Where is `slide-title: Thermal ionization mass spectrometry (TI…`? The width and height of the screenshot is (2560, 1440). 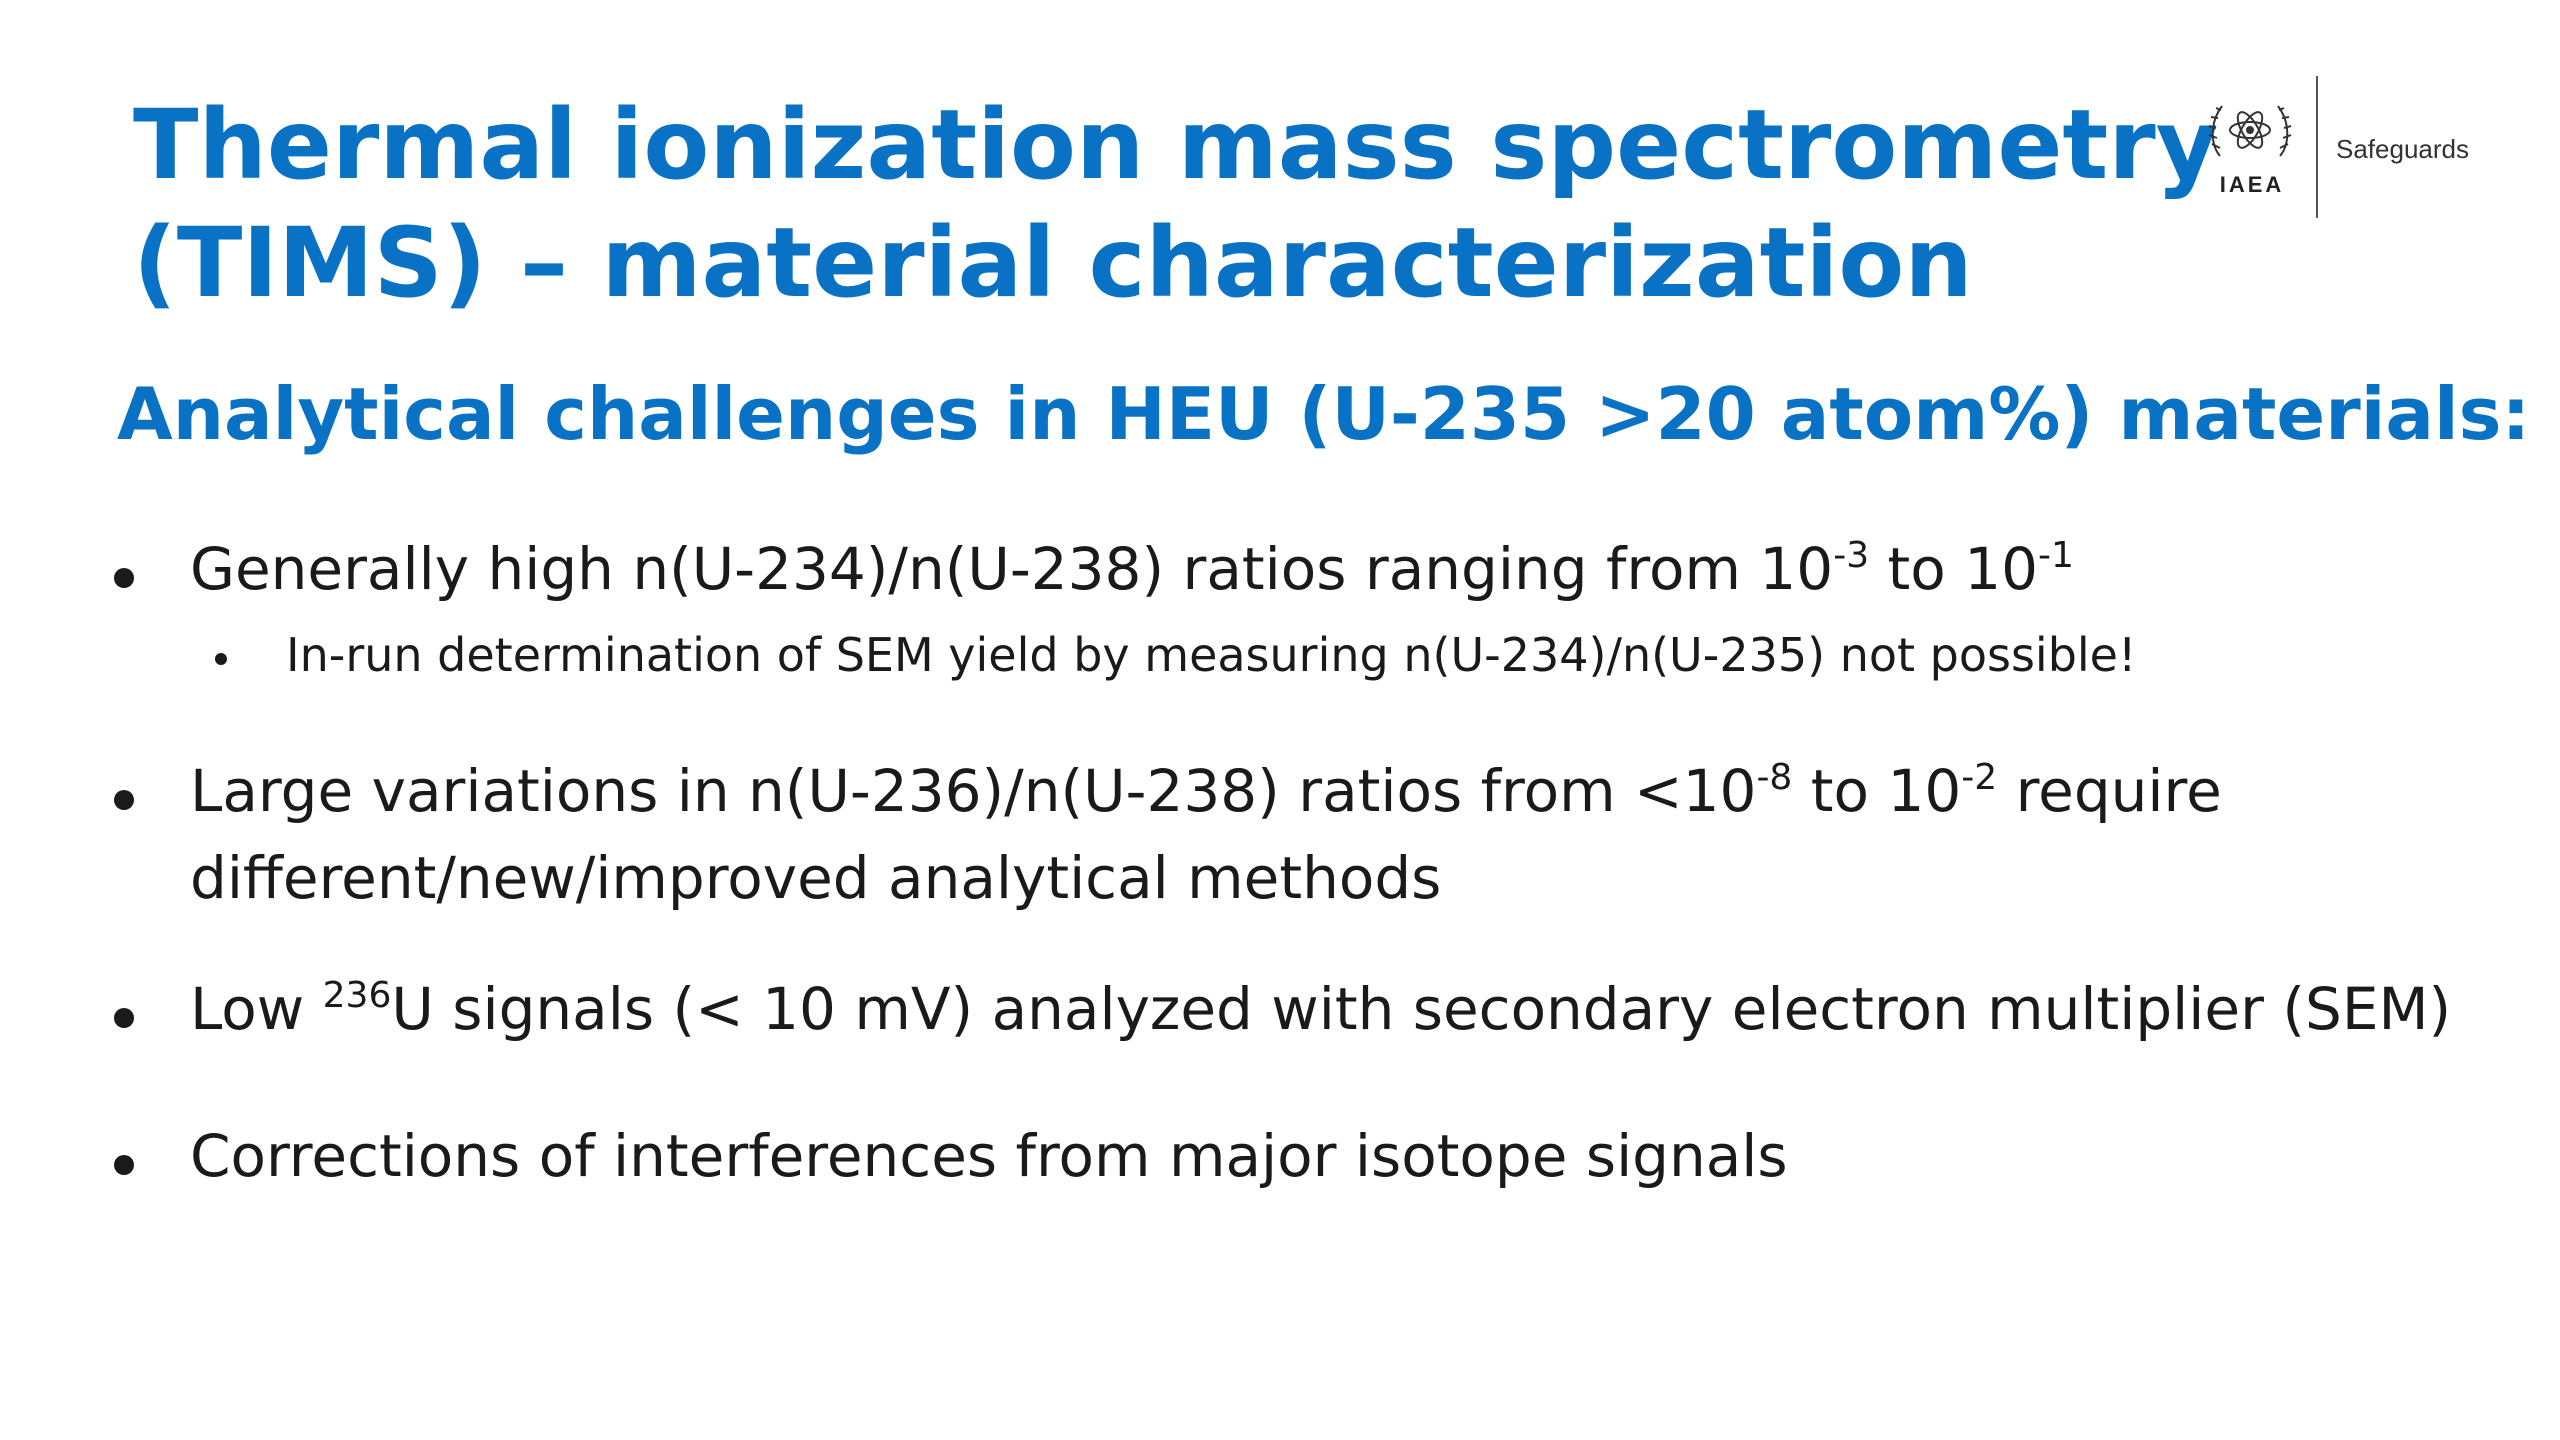
slide-title: Thermal ionization mass spectrometry (TI… is located at coordinates (1176, 204).